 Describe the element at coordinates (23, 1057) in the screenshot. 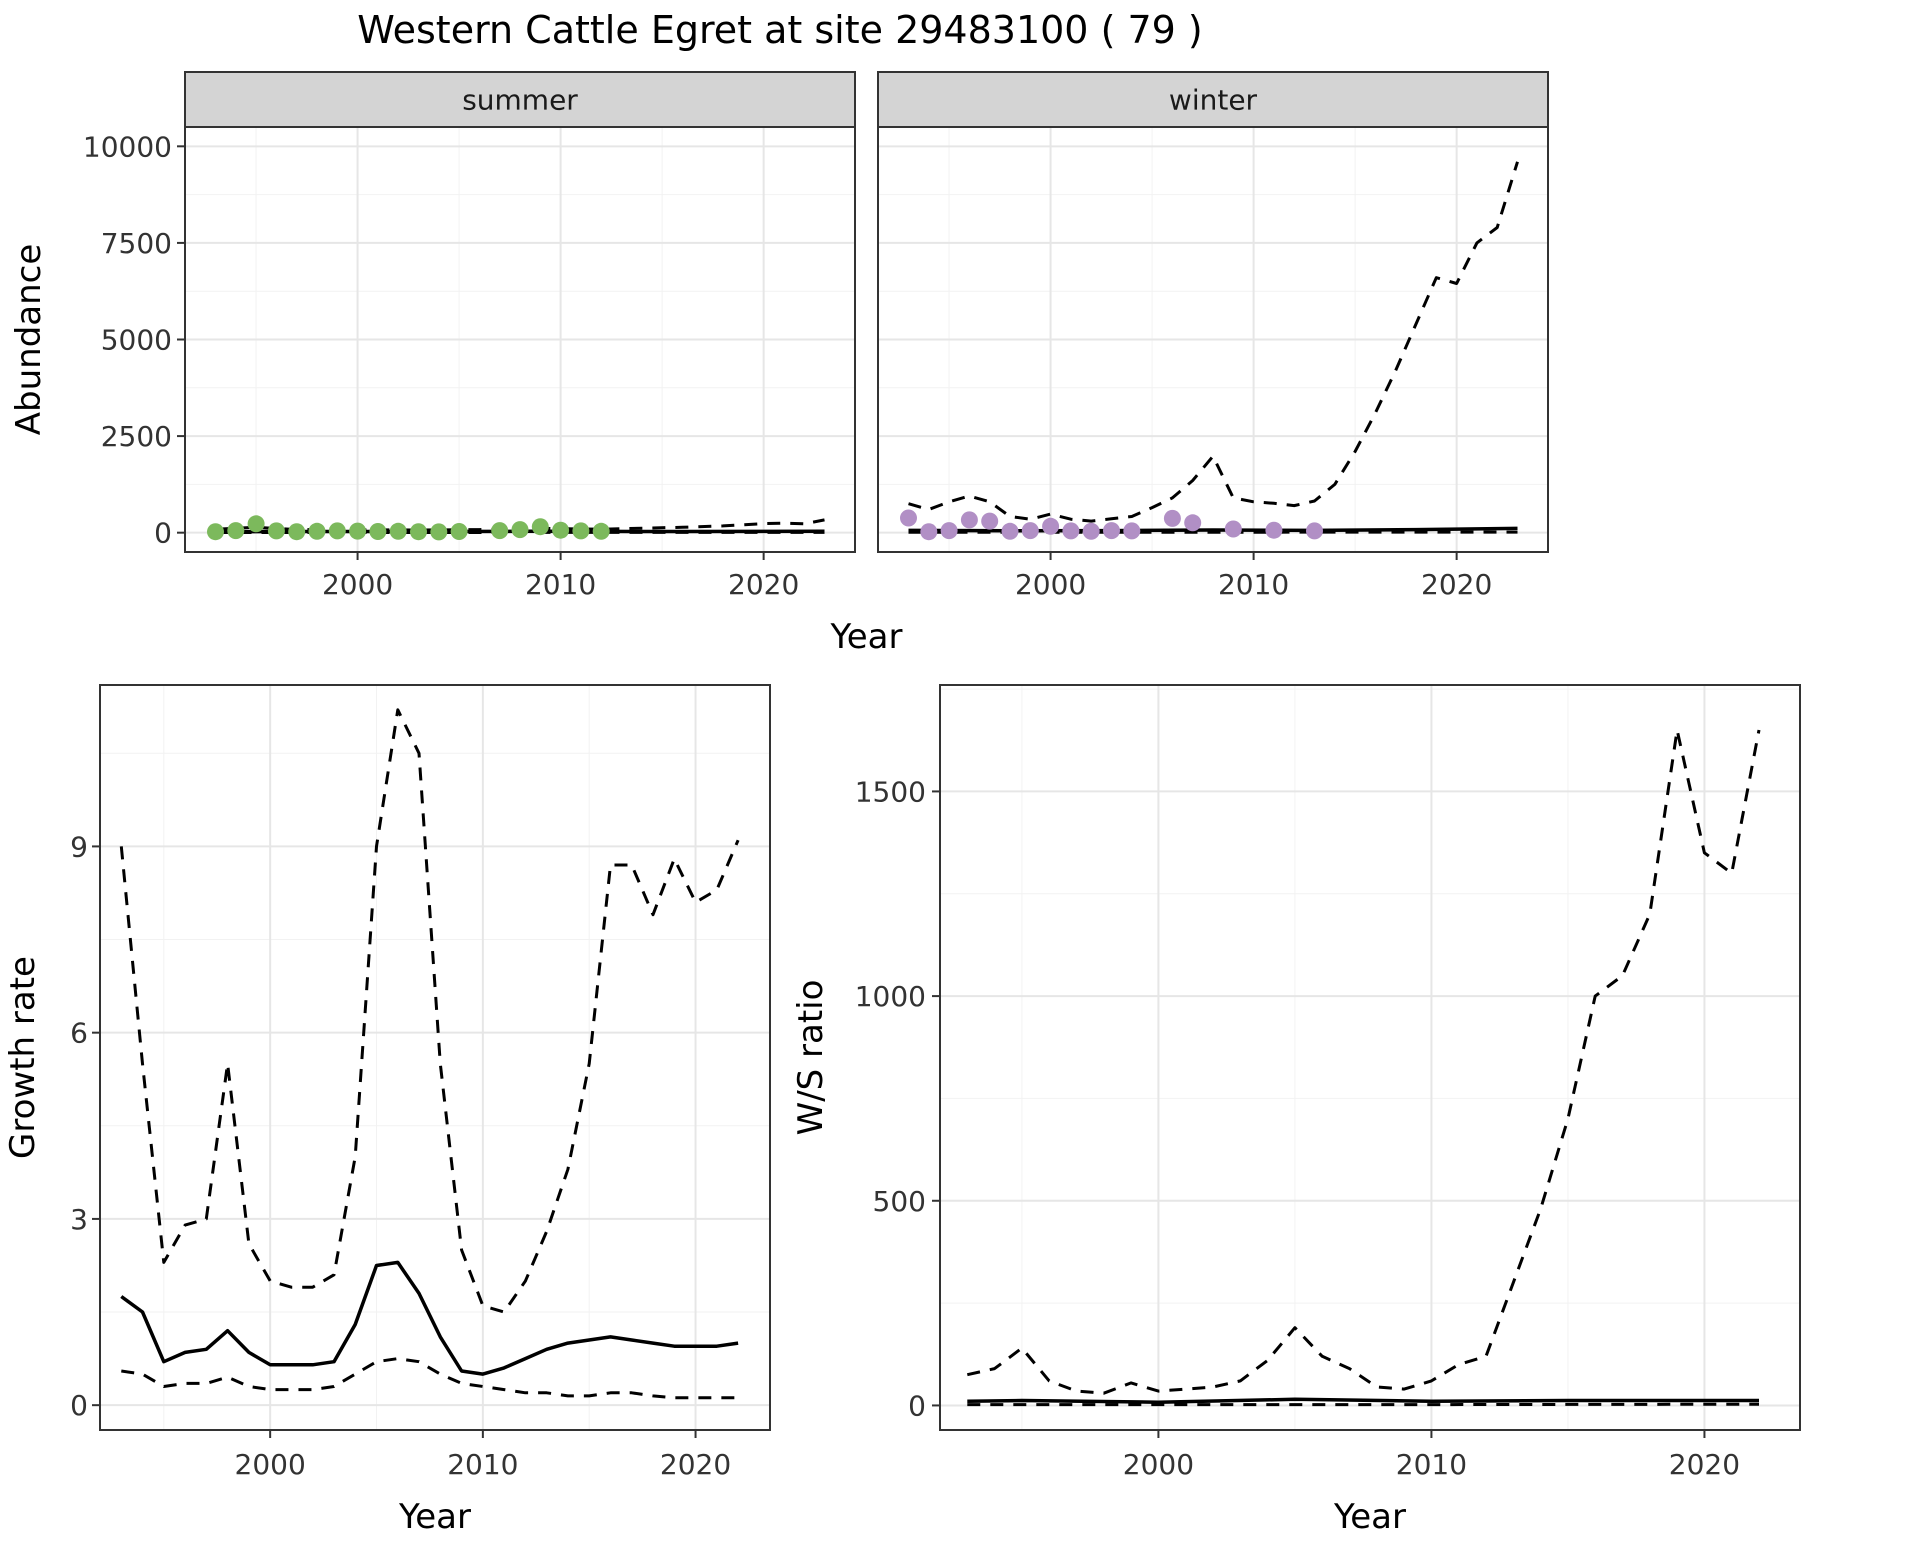

I see `y-axis-label: Growth rate` at that location.